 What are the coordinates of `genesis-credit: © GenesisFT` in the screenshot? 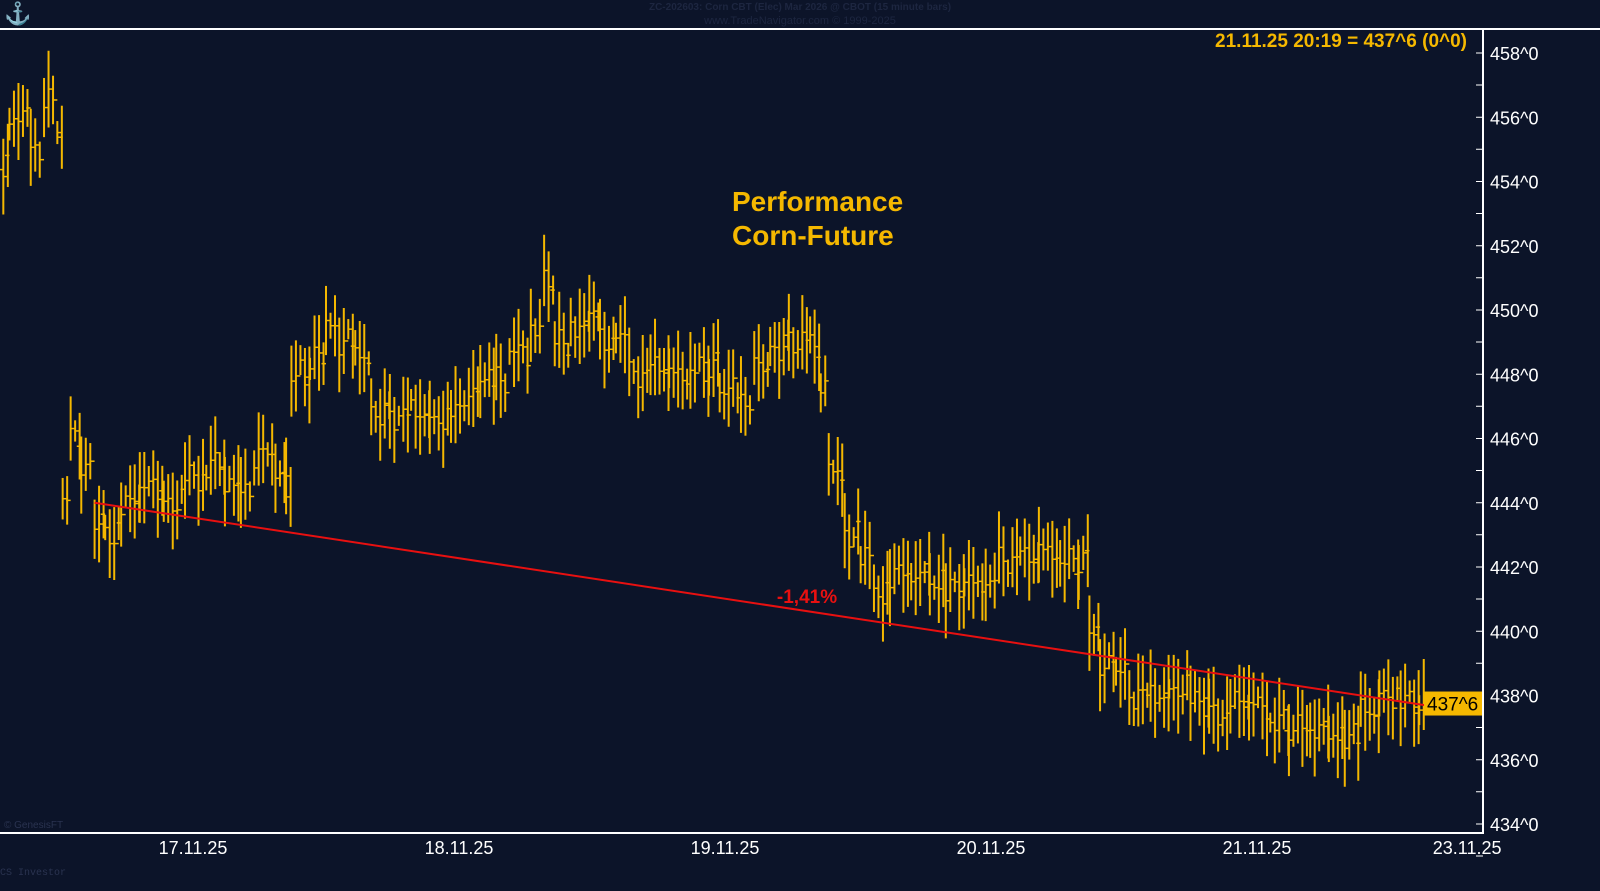 It's located at (34, 825).